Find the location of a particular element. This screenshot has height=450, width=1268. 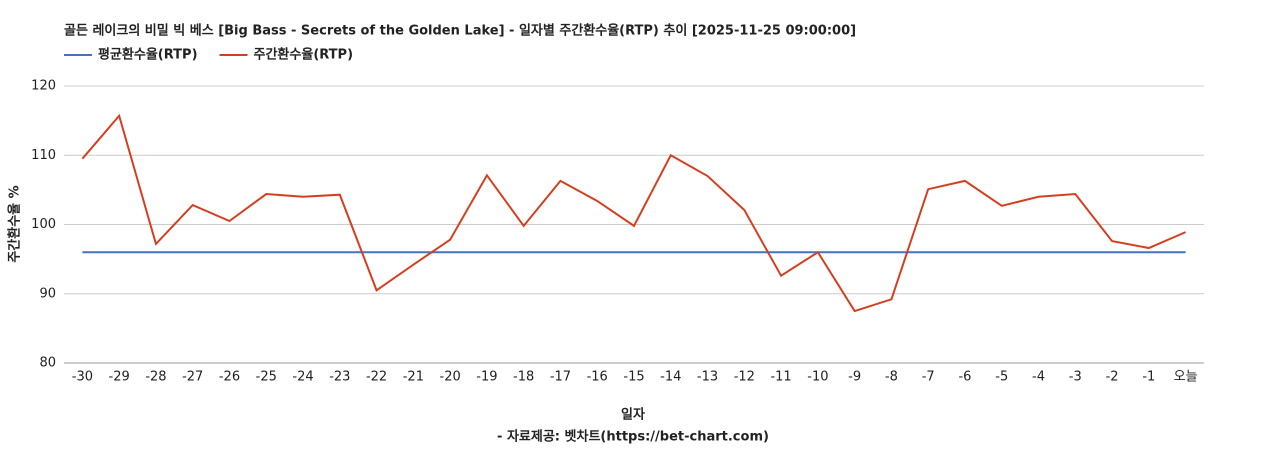

x-tick-label: -25 is located at coordinates (266, 377).